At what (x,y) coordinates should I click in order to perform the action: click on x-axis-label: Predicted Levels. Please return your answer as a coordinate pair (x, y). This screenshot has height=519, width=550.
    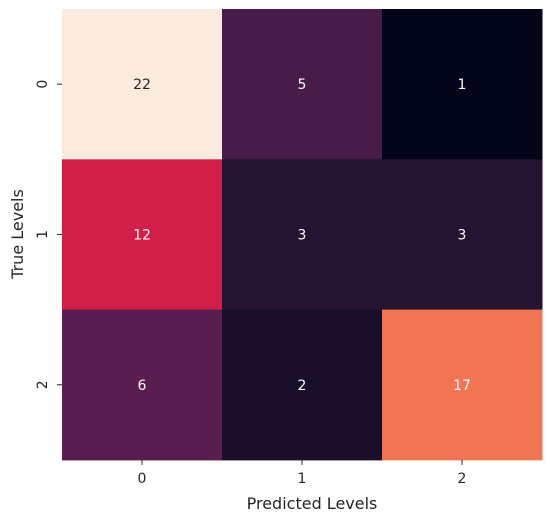
    Looking at the image, I should click on (312, 503).